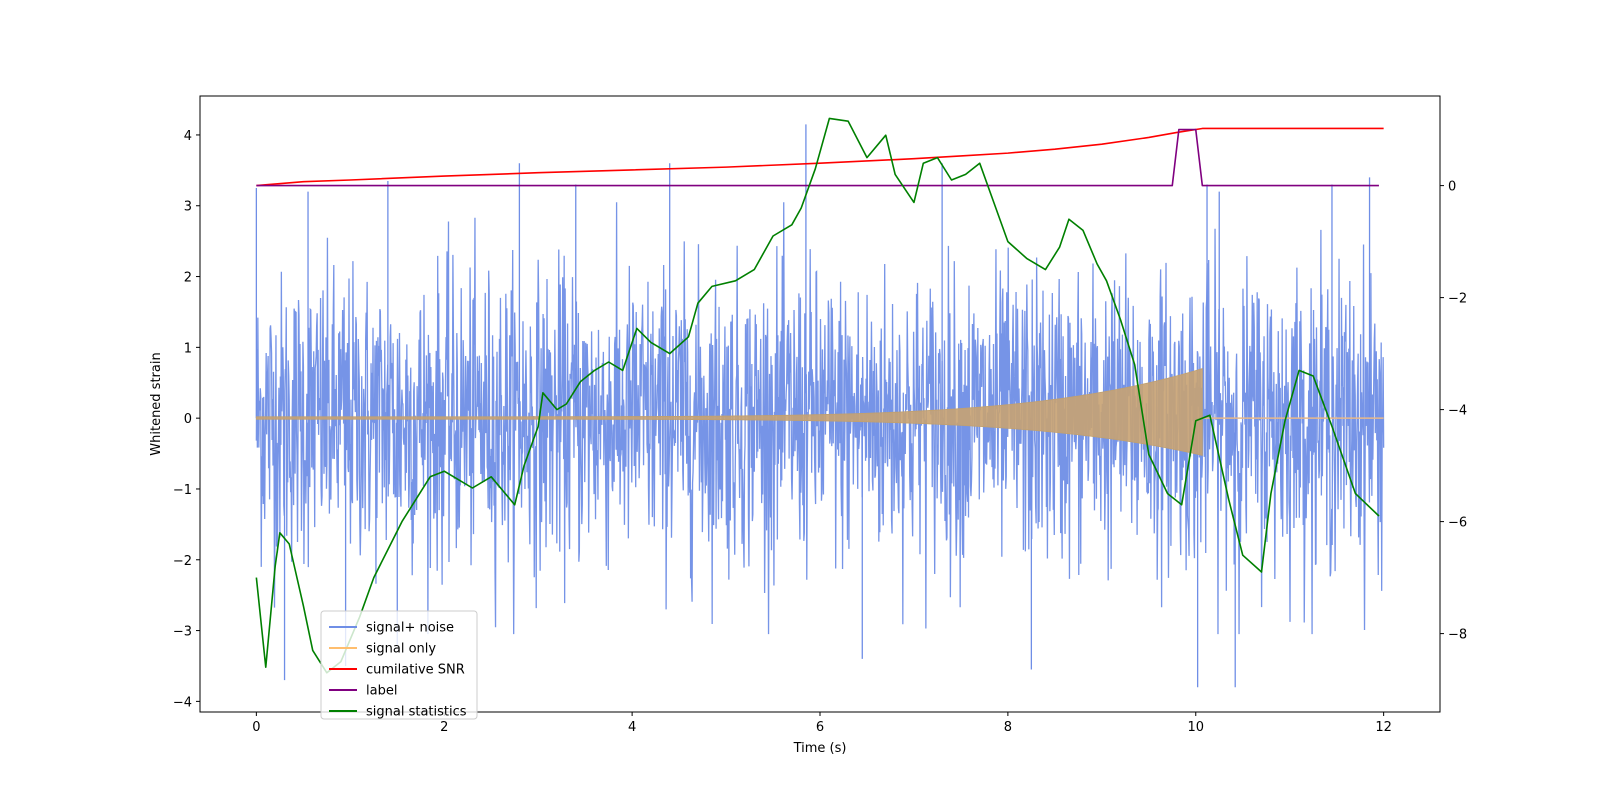  What do you see at coordinates (820, 727) in the screenshot?
I see `x-tick-label: 6` at bounding box center [820, 727].